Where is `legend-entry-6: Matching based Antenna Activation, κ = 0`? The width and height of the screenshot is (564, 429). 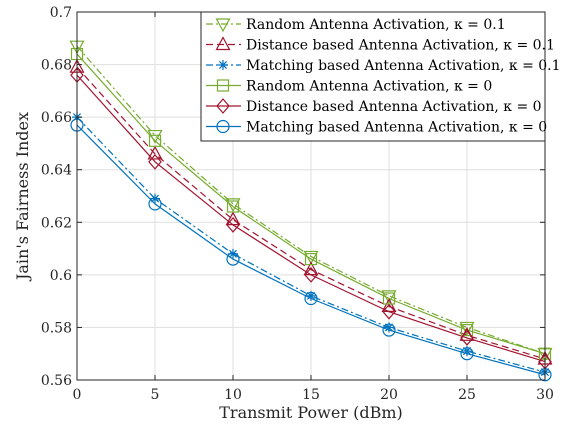 legend-entry-6: Matching based Antenna Activation, κ = 0 is located at coordinates (396, 128).